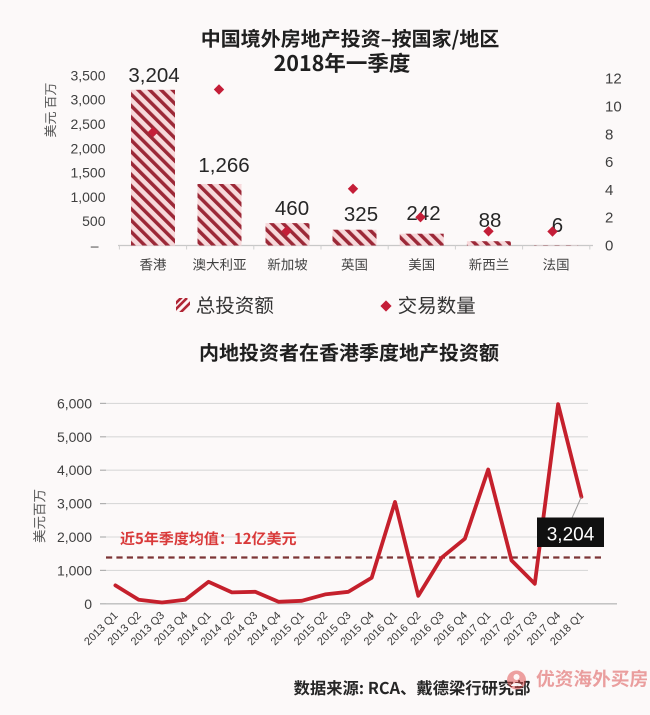  Describe the element at coordinates (223, 165) in the screenshot. I see `svg-text: 1,266` at that location.